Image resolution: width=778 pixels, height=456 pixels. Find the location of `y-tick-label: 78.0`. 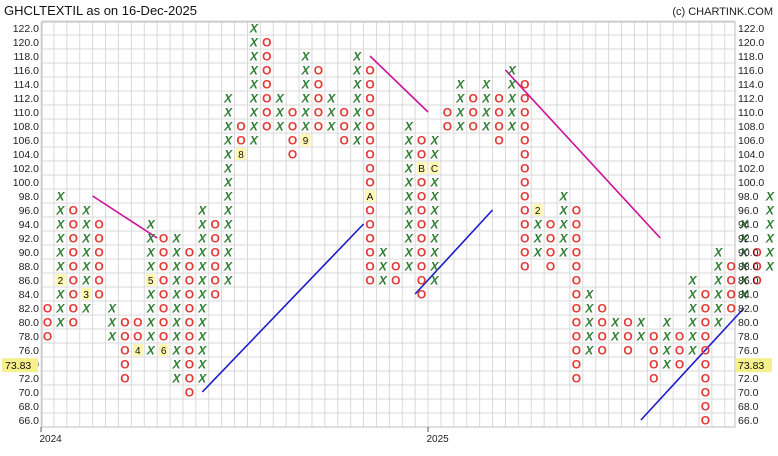

y-tick-label: 78.0 is located at coordinates (748, 337).